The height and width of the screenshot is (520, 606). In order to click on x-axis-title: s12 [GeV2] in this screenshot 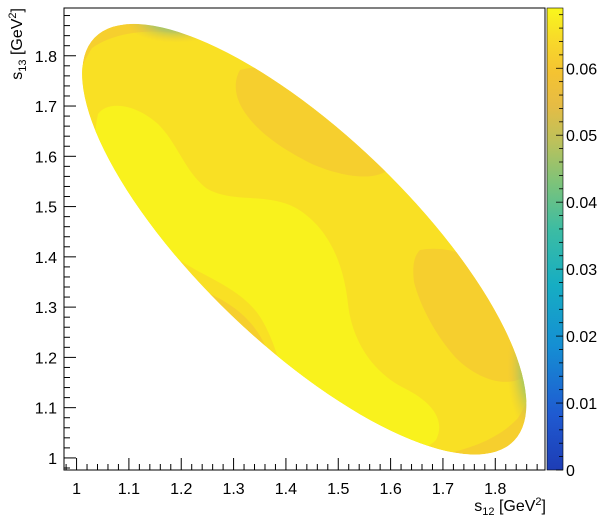, I will do `click(510, 507)`.